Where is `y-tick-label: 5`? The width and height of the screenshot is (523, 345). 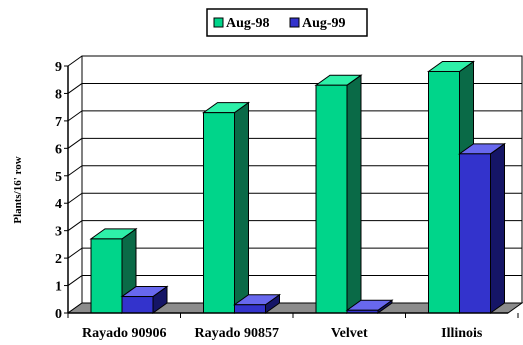 y-tick-label: 5 is located at coordinates (58, 177).